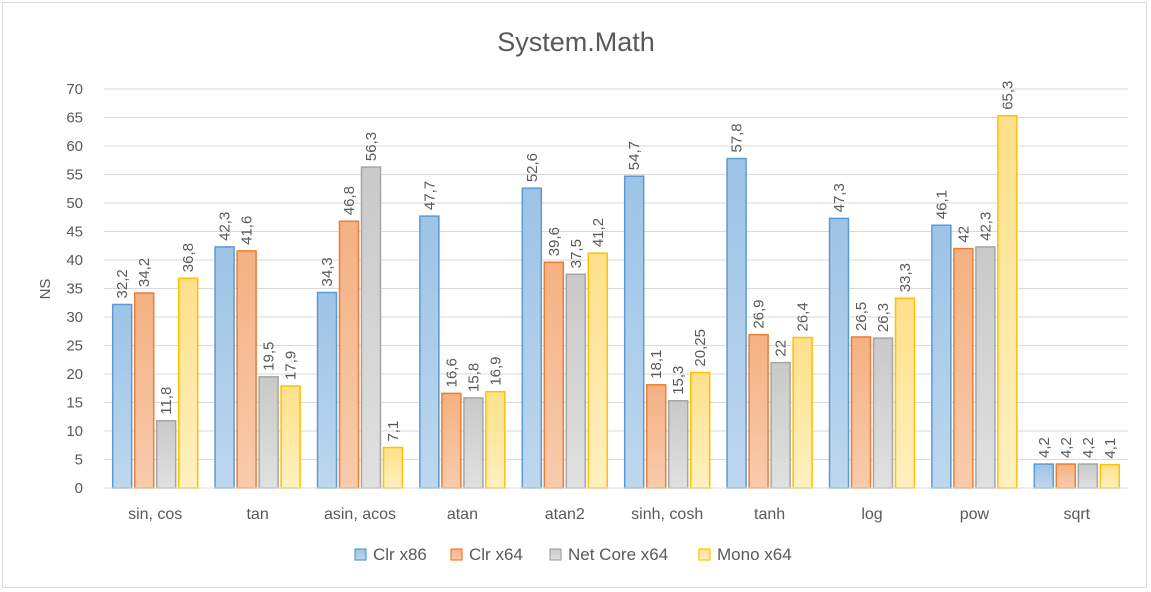 The image size is (1151, 592). I want to click on data-label: 47,3, so click(839, 197).